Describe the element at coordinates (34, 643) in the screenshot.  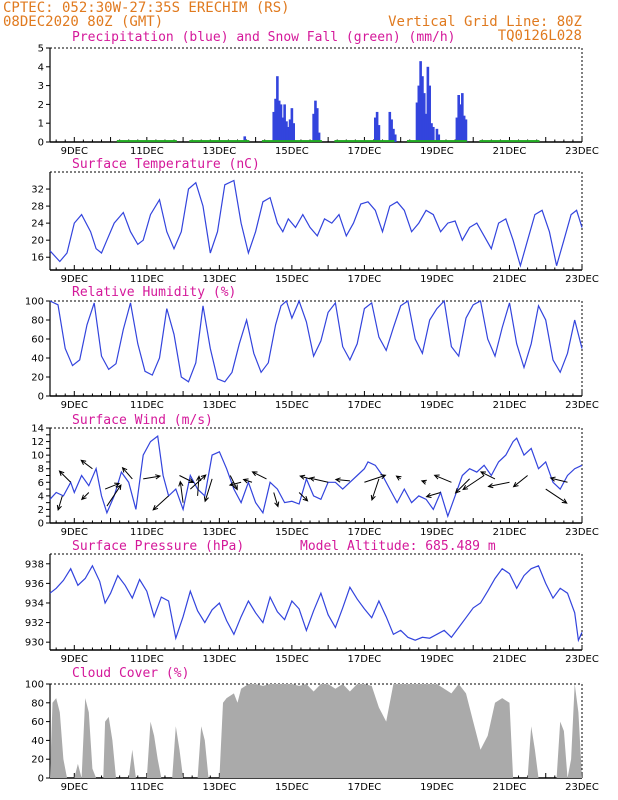
I see `pressure-y-tick-label: 930` at that location.